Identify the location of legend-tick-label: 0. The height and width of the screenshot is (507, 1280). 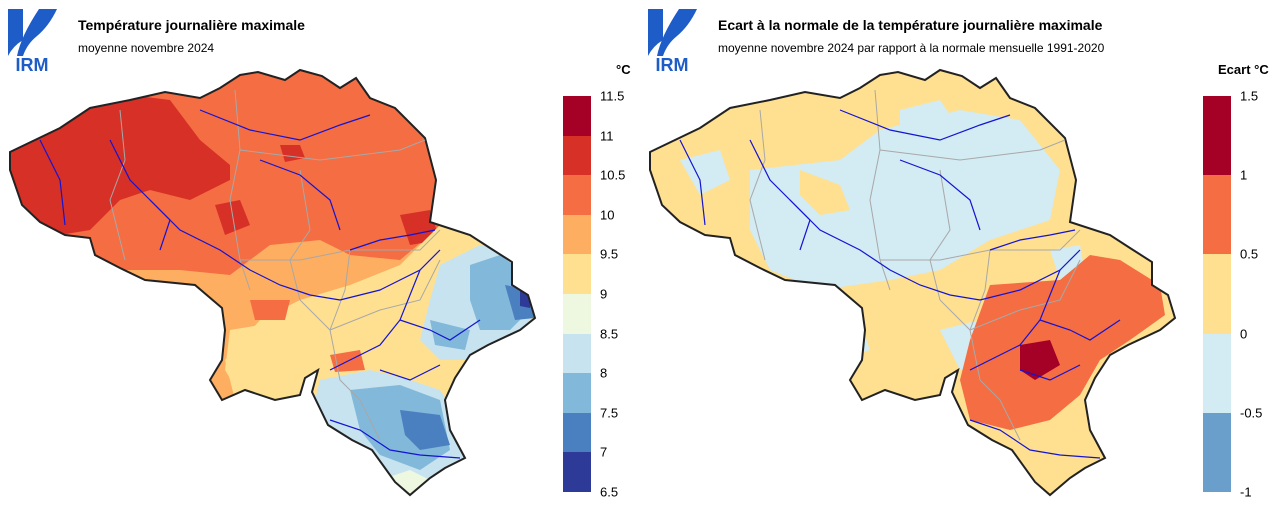
(1244, 334).